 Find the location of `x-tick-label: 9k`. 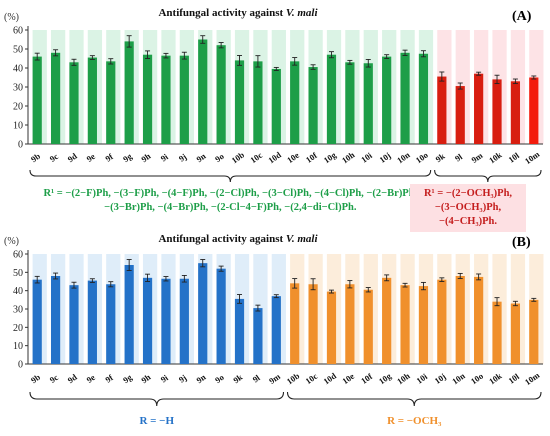

x-tick-label: 9k is located at coordinates (237, 378).